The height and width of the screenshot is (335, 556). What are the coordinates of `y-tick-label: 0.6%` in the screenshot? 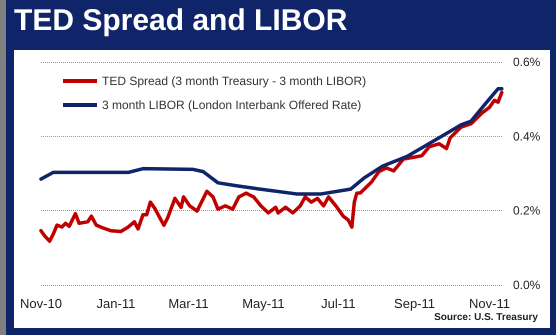 It's located at (527, 62).